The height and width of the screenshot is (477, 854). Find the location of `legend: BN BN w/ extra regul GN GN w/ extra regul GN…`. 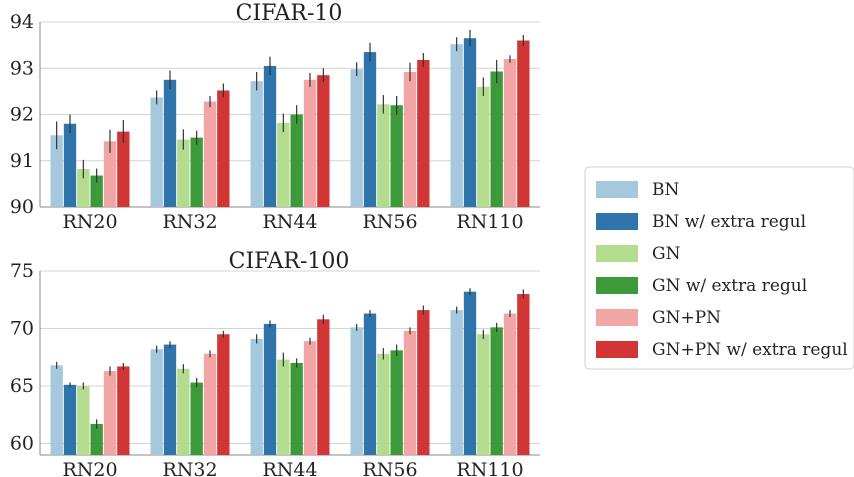

legend: BN BN w/ extra regul GN GN w/ extra regul GN… is located at coordinates (719, 268).